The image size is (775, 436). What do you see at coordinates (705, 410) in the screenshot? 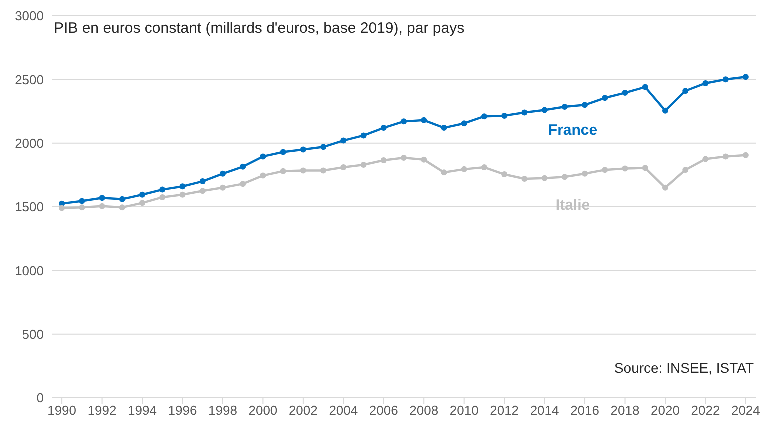
I see `x-tick-label: 2022` at bounding box center [705, 410].